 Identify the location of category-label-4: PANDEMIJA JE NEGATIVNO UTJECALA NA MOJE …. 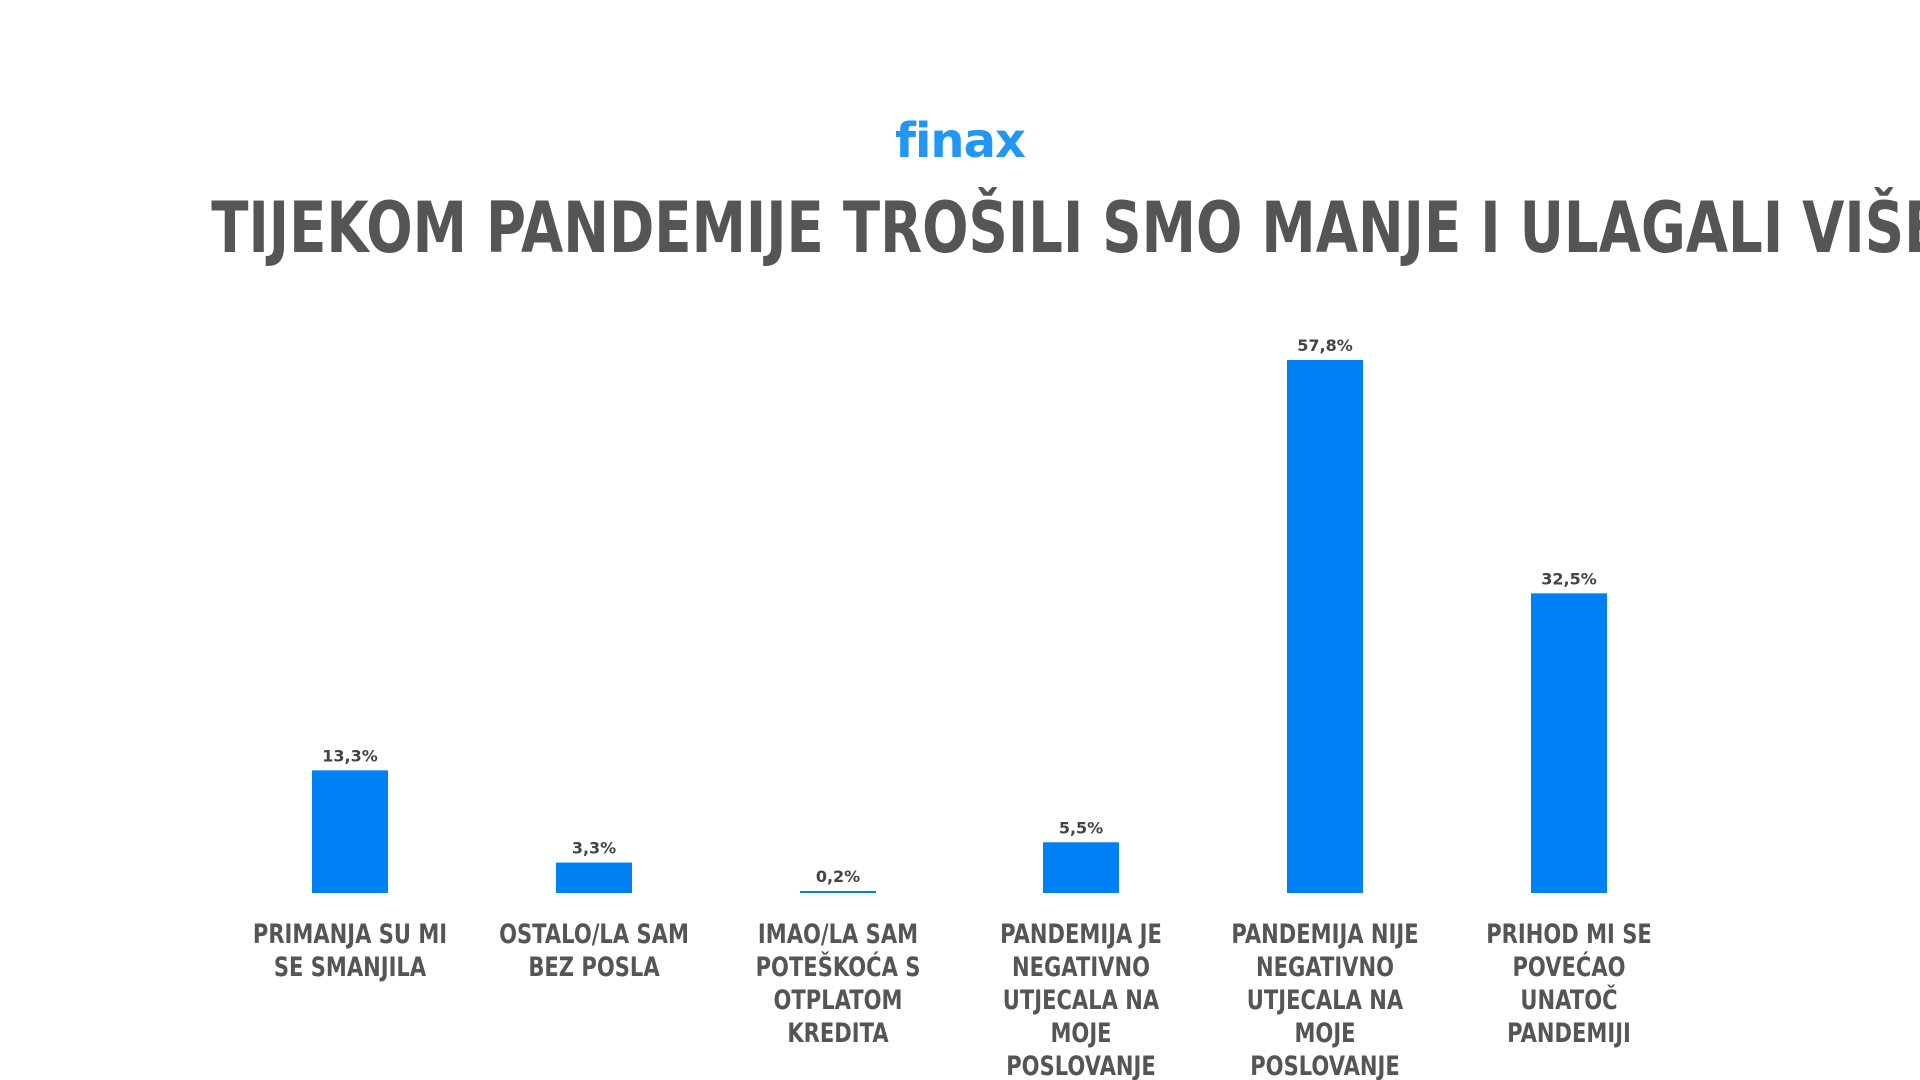
(1081, 999).